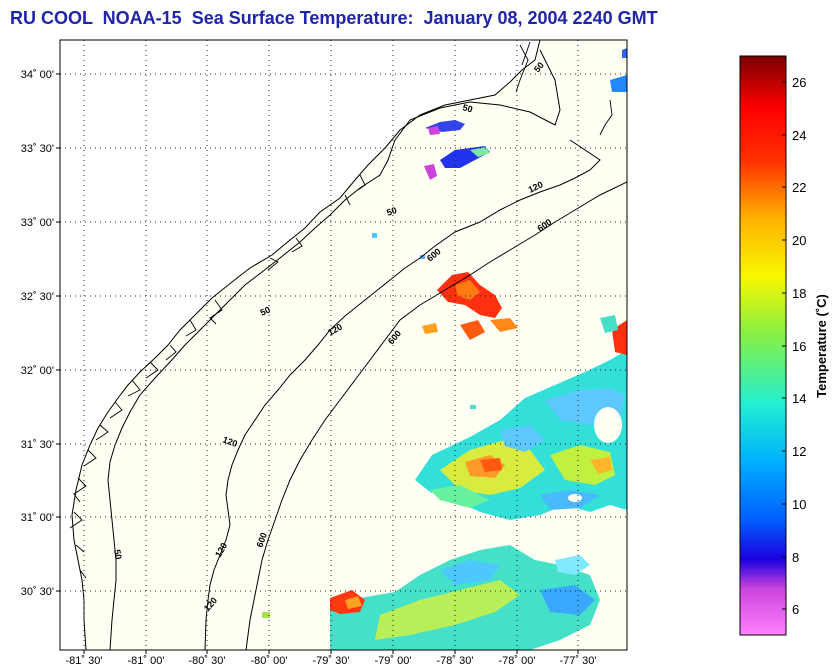 The height and width of the screenshot is (672, 832). I want to click on colorbar-tick-label: 22, so click(799, 187).